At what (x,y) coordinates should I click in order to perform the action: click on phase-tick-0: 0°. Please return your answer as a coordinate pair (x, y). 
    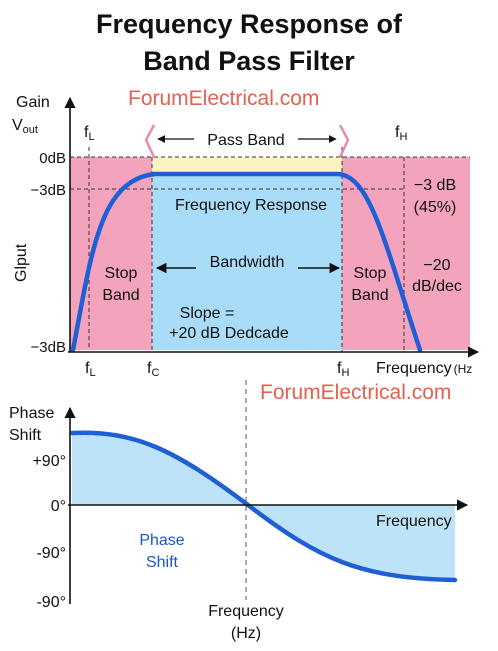
    Looking at the image, I should click on (58, 506).